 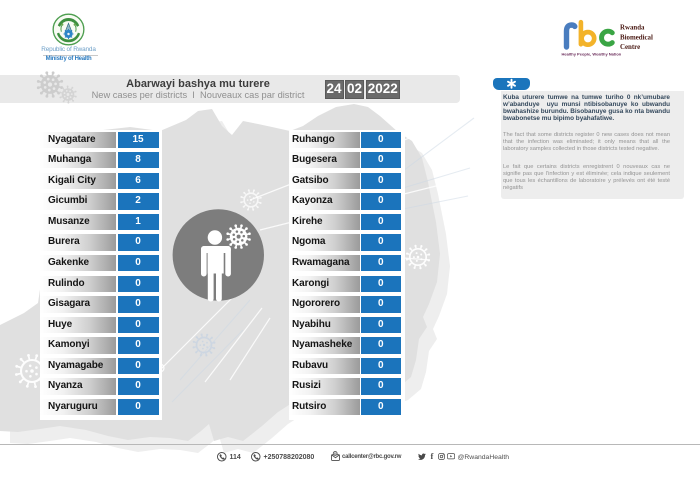 I want to click on svg-text: Biomedical, so click(x=636, y=38).